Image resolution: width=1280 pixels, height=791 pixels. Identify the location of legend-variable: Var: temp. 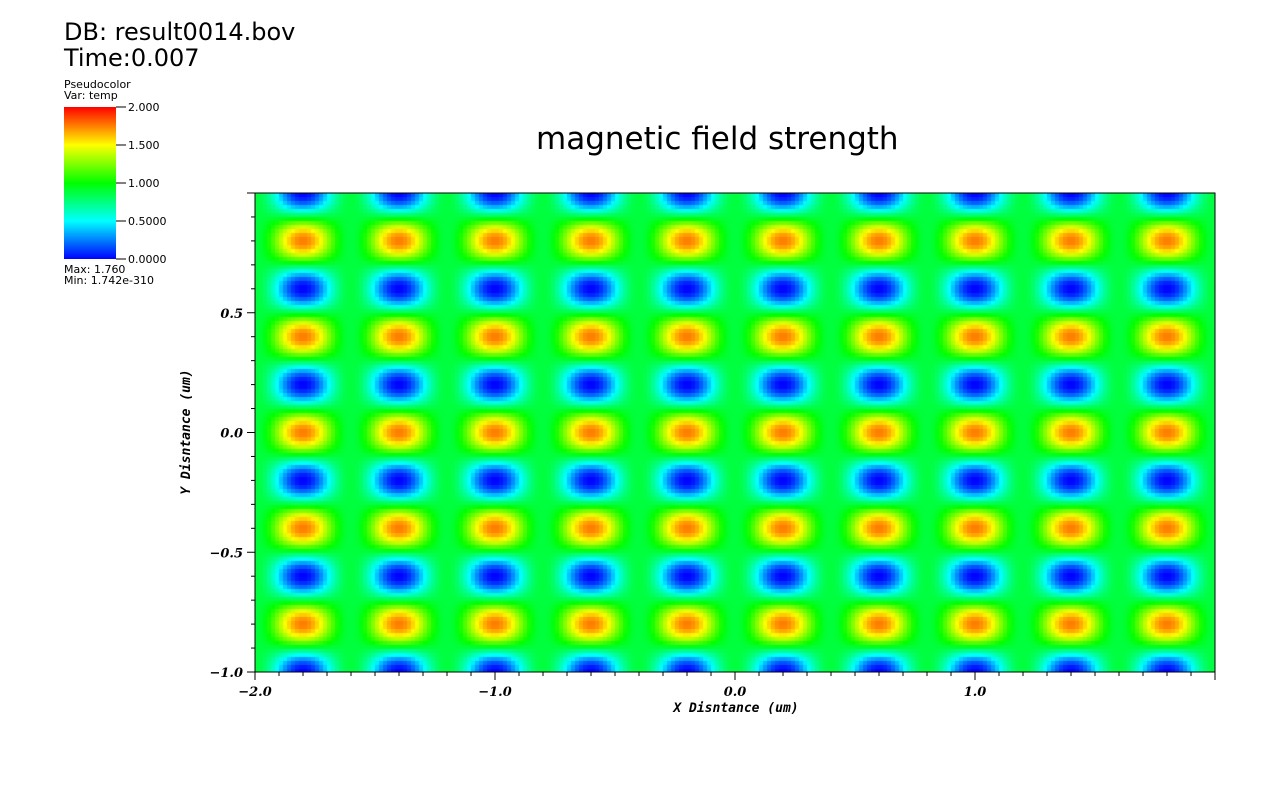
(91, 95).